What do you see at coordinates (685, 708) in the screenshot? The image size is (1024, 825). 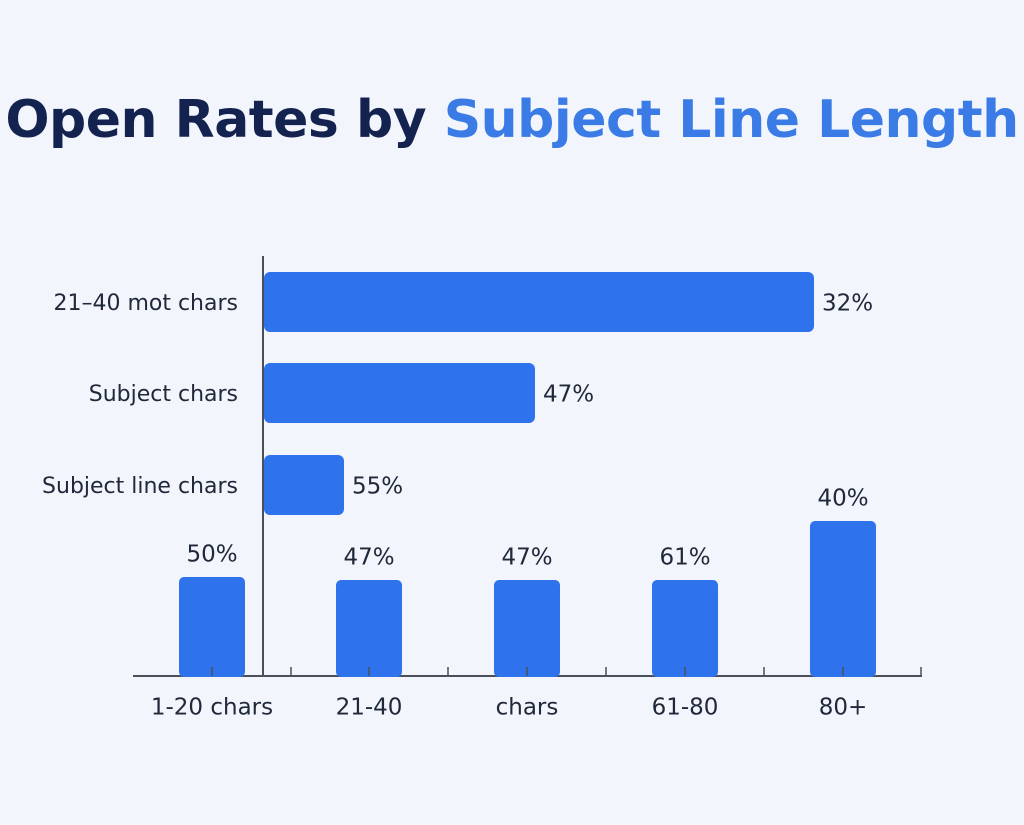 I see `x-tick-label-4: 61-80` at bounding box center [685, 708].